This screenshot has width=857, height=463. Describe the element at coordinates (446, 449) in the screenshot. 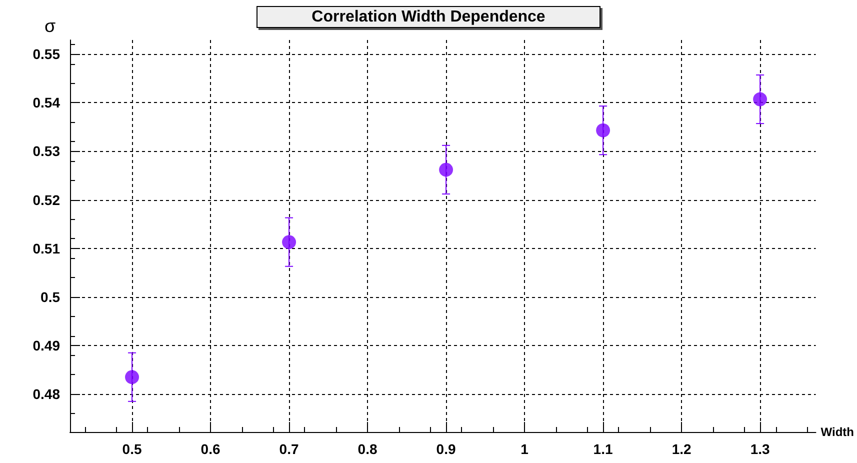

I see `x-tick-label: 0.9` at that location.